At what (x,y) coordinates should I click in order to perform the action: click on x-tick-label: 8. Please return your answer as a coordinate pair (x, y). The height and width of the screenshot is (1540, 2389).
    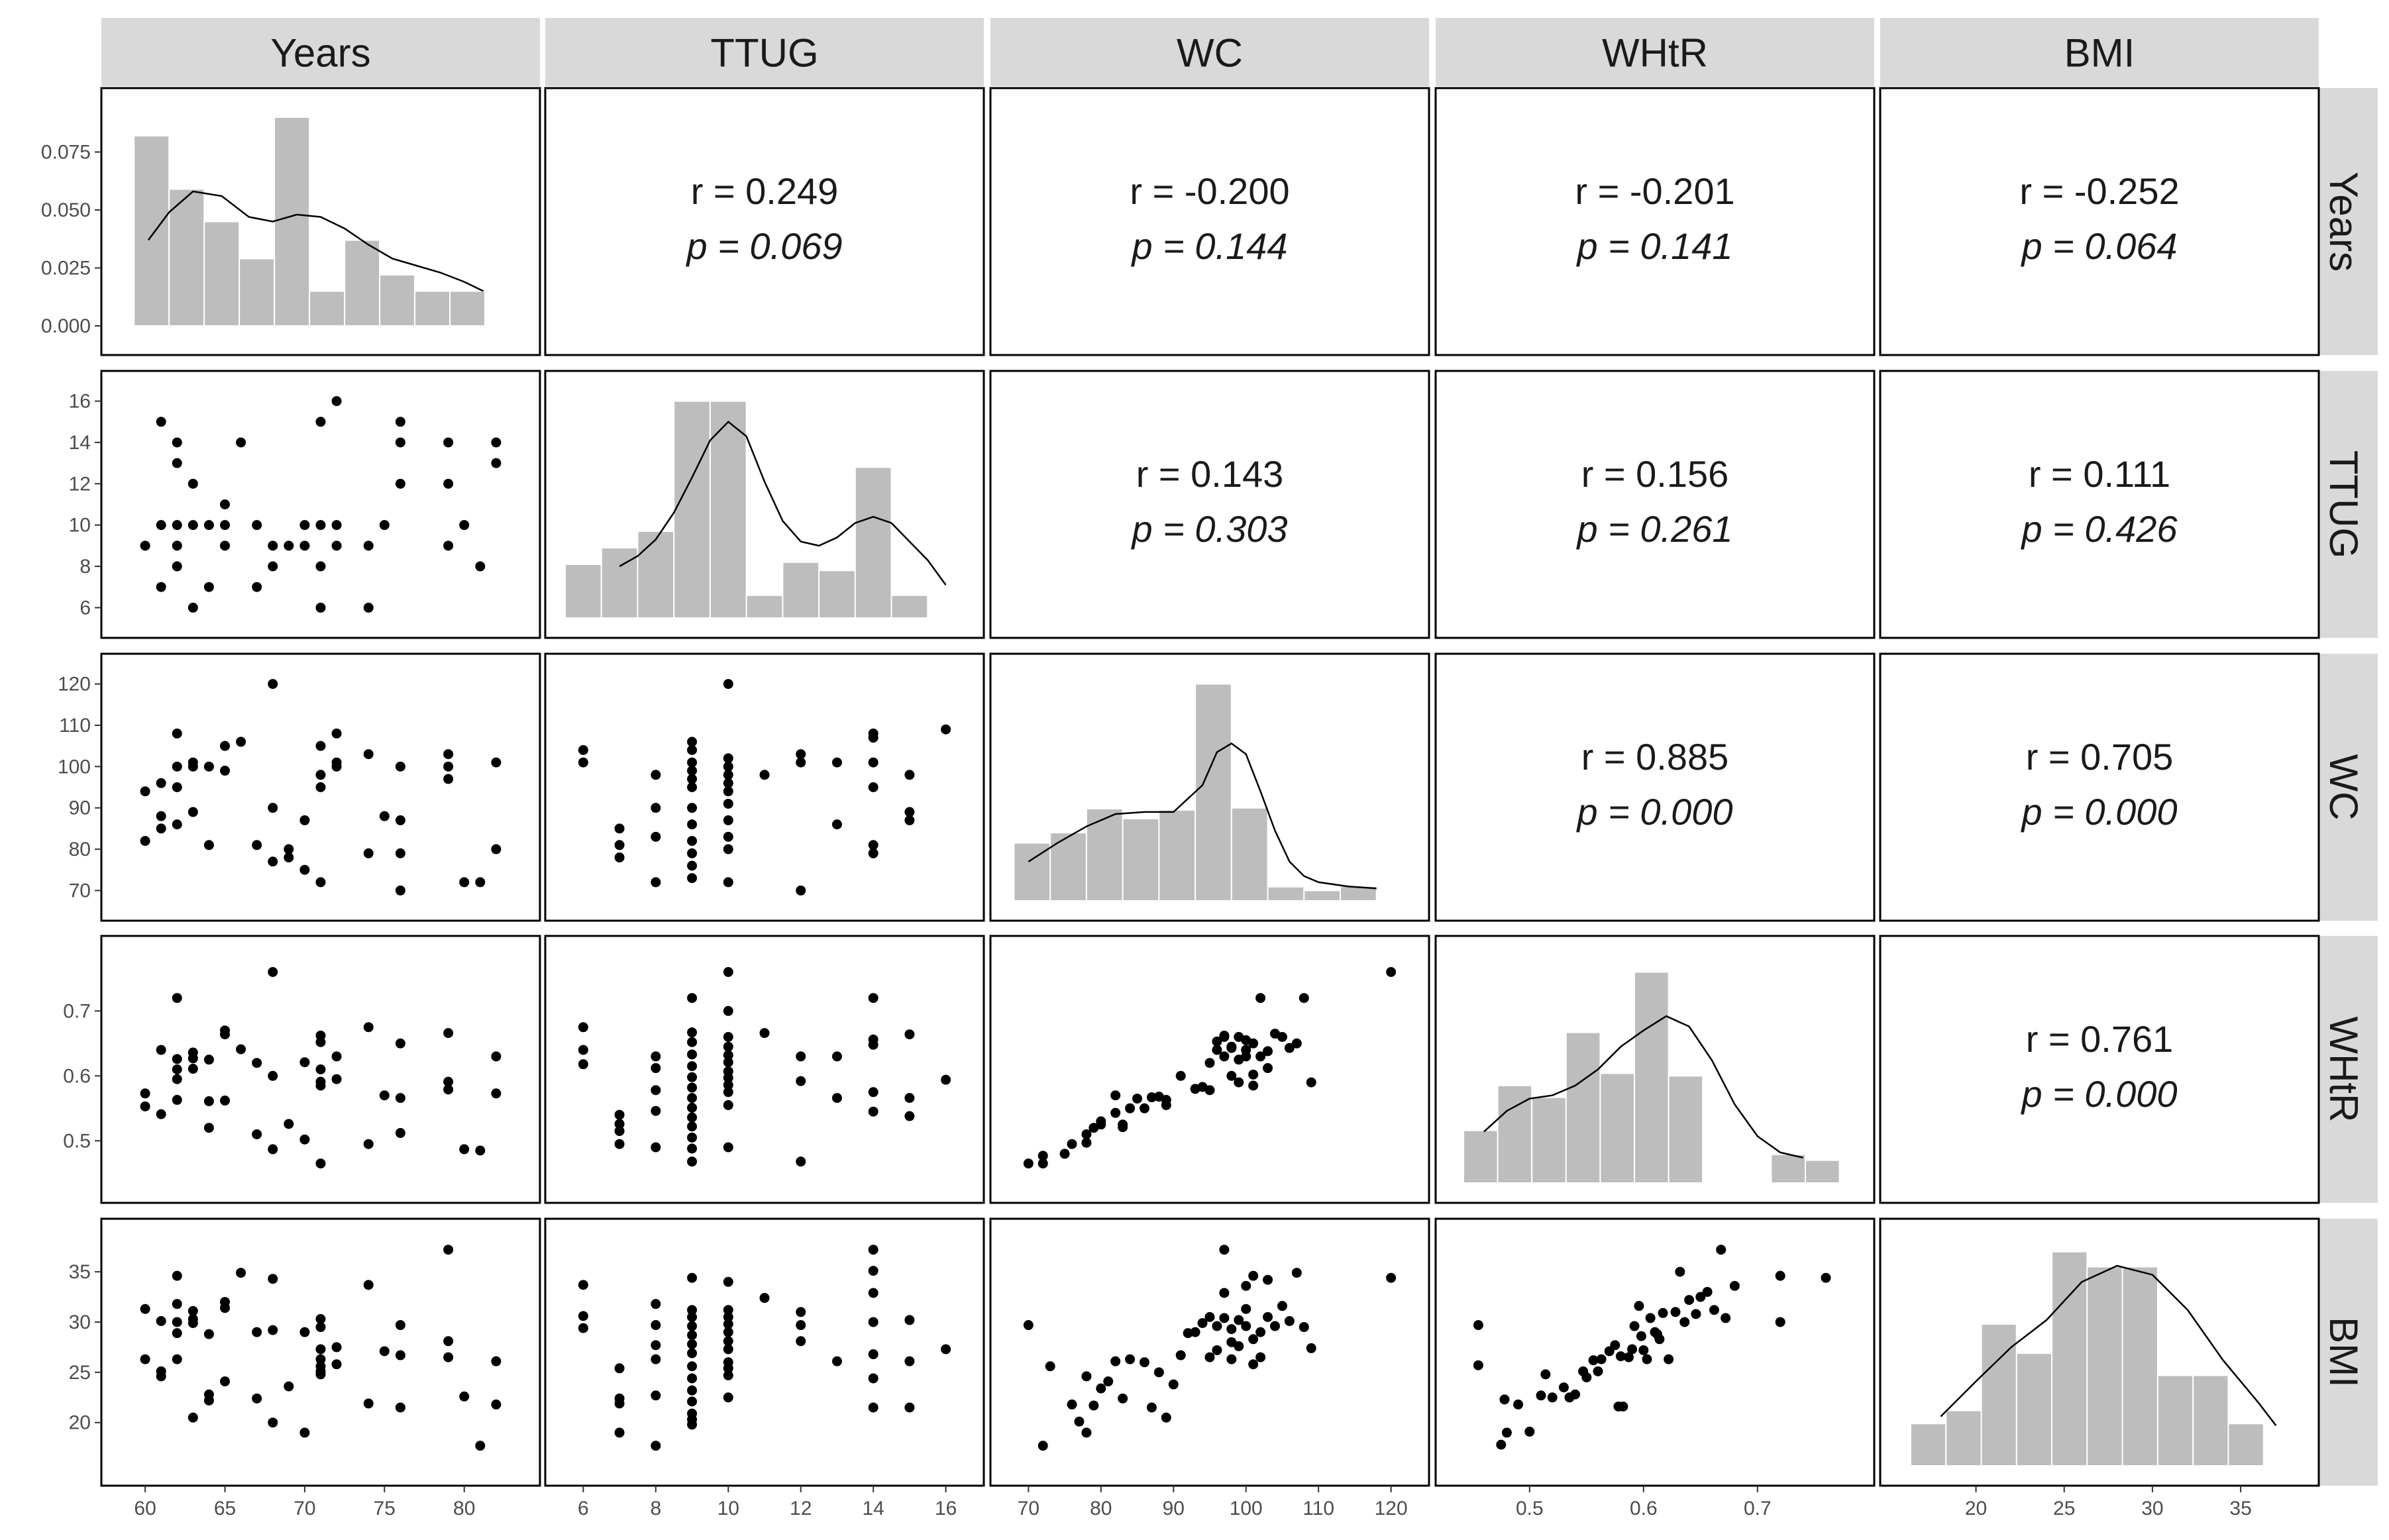
    Looking at the image, I should click on (655, 1508).